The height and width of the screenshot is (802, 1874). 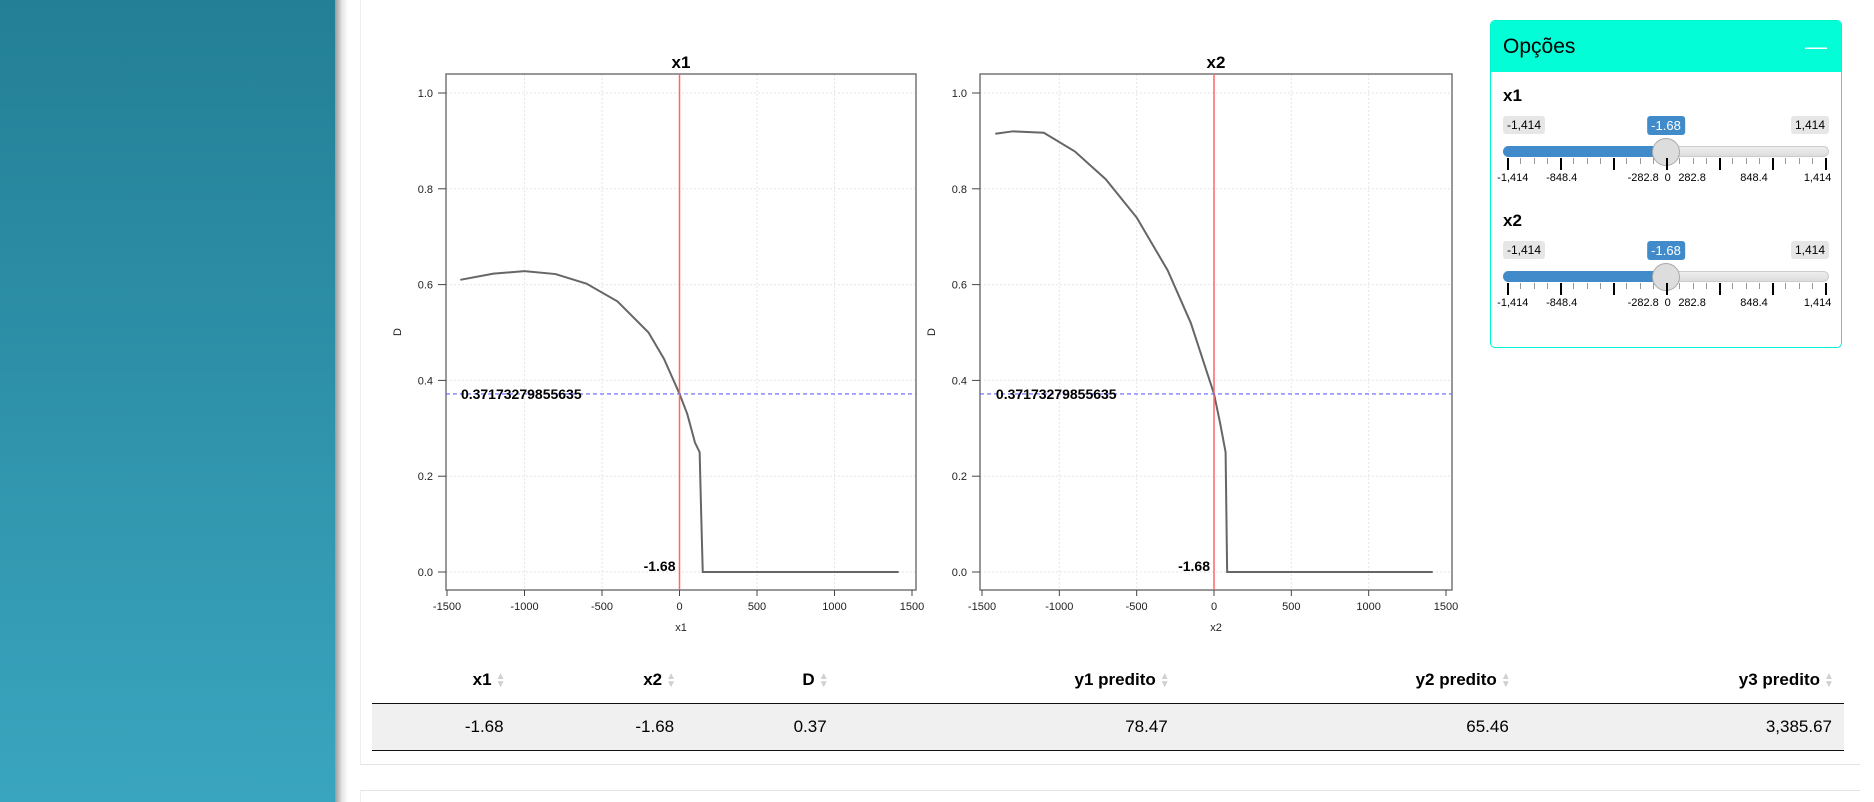 I want to click on column-header: y2 predito ▲ ▼, so click(x=1350, y=681).